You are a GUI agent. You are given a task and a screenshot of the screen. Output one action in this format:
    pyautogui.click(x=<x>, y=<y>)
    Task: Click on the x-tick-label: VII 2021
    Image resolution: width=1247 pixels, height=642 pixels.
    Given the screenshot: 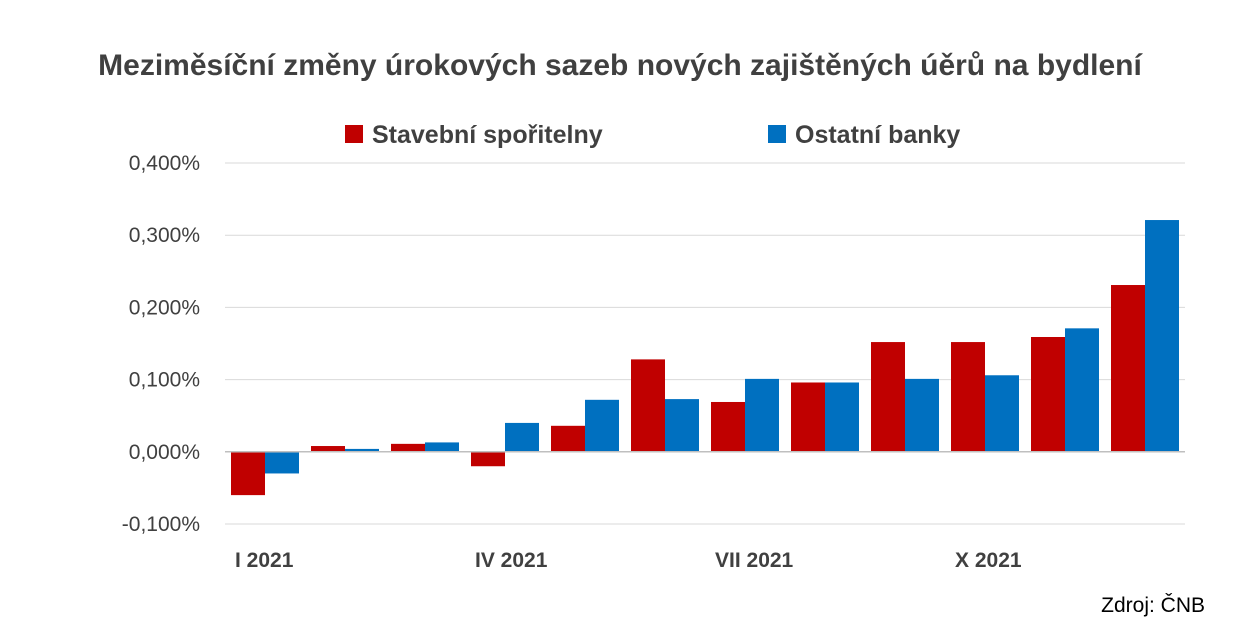 What is the action you would take?
    pyautogui.click(x=754, y=560)
    